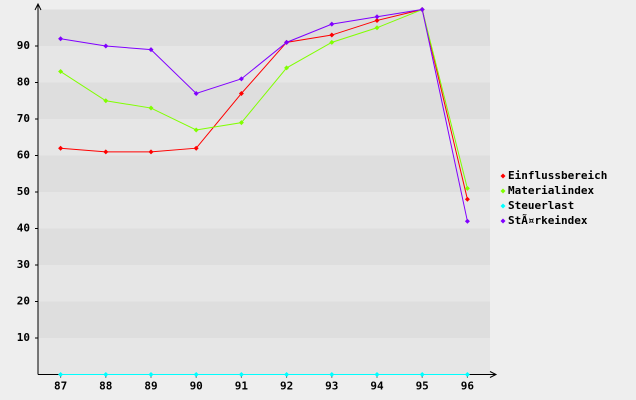 The image size is (636, 400). What do you see at coordinates (422, 386) in the screenshot?
I see `x-tick-label: 95` at bounding box center [422, 386].